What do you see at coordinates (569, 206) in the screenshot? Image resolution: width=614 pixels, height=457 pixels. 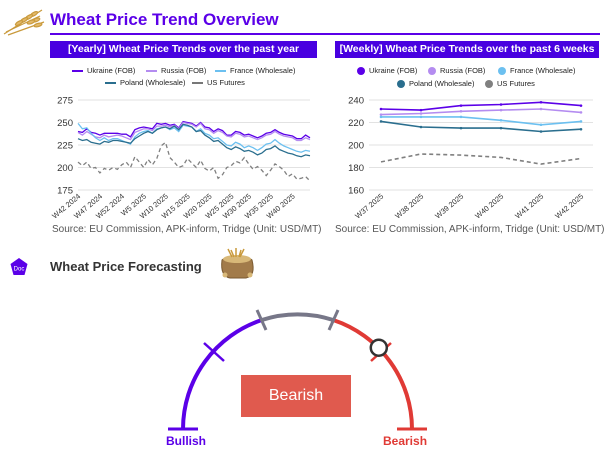 I see `x-tick-label: W42 2025` at bounding box center [569, 206].